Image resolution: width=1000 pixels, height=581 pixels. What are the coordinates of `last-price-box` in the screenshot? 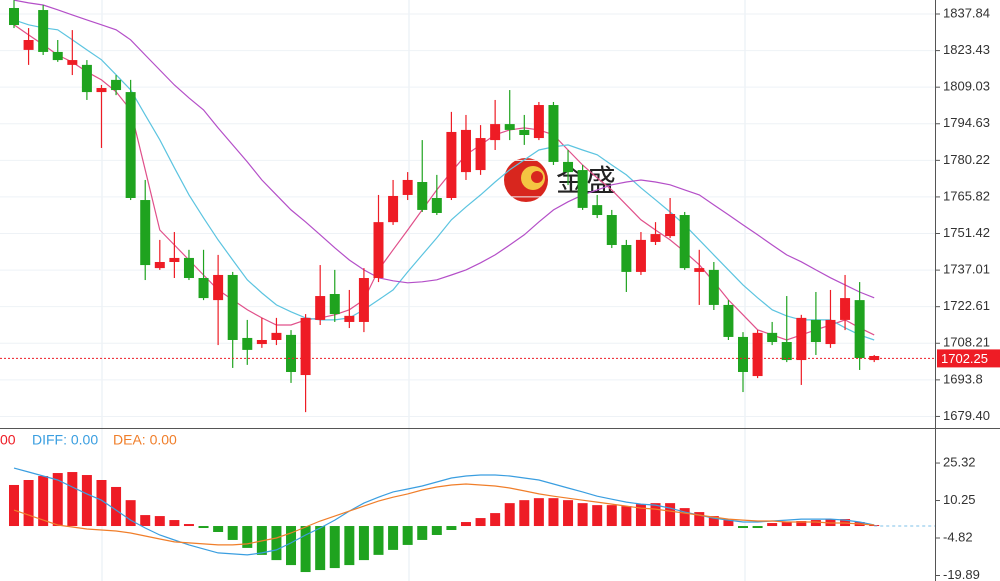 It's located at (968, 358).